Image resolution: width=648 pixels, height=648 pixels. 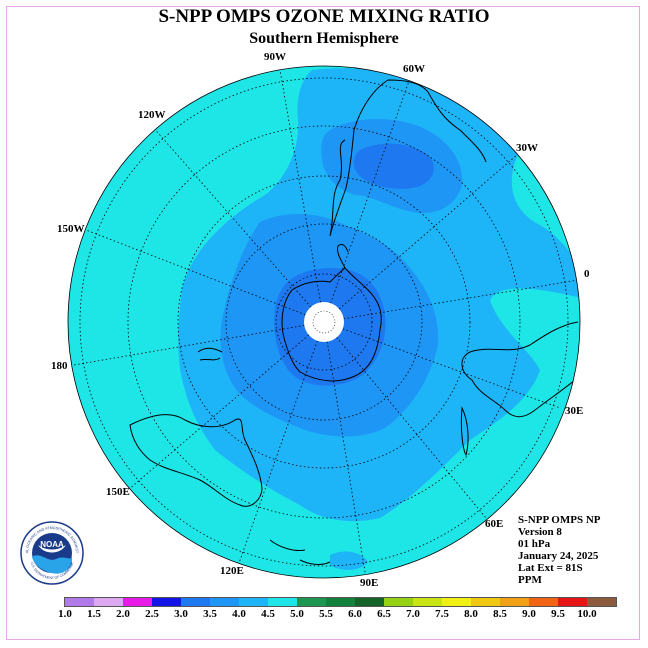 What do you see at coordinates (550, 568) in the screenshot?
I see `info-lat-extent: Lat Ext = 81S` at bounding box center [550, 568].